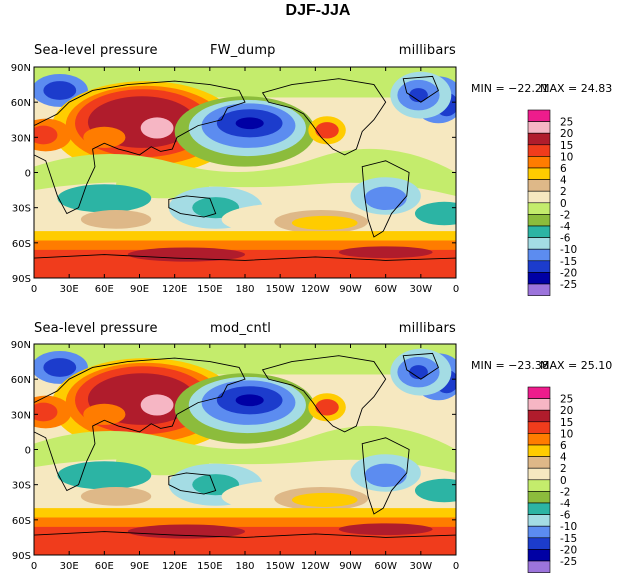  What do you see at coordinates (510, 88) in the screenshot?
I see `panel-top-min-text: MIN = −22.21` at bounding box center [510, 88].